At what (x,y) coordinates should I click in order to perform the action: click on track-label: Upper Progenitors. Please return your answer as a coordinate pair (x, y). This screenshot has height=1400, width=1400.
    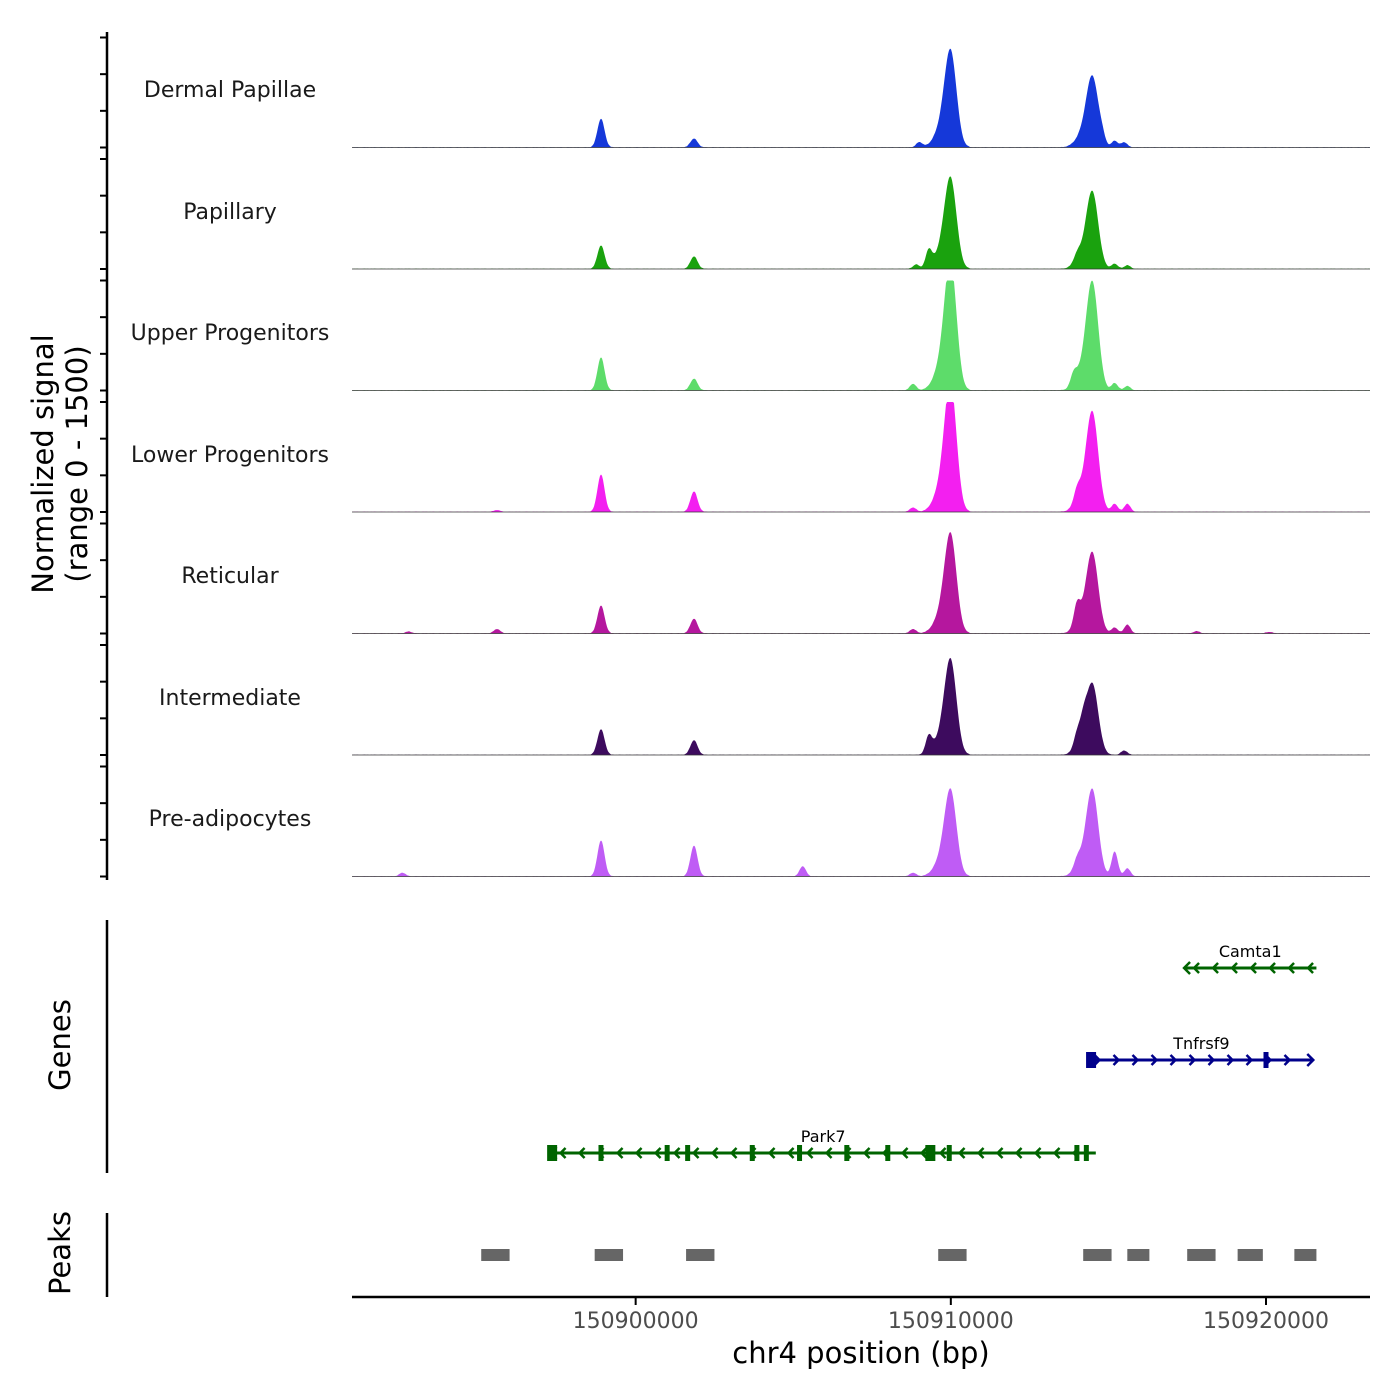
    Looking at the image, I should click on (230, 333).